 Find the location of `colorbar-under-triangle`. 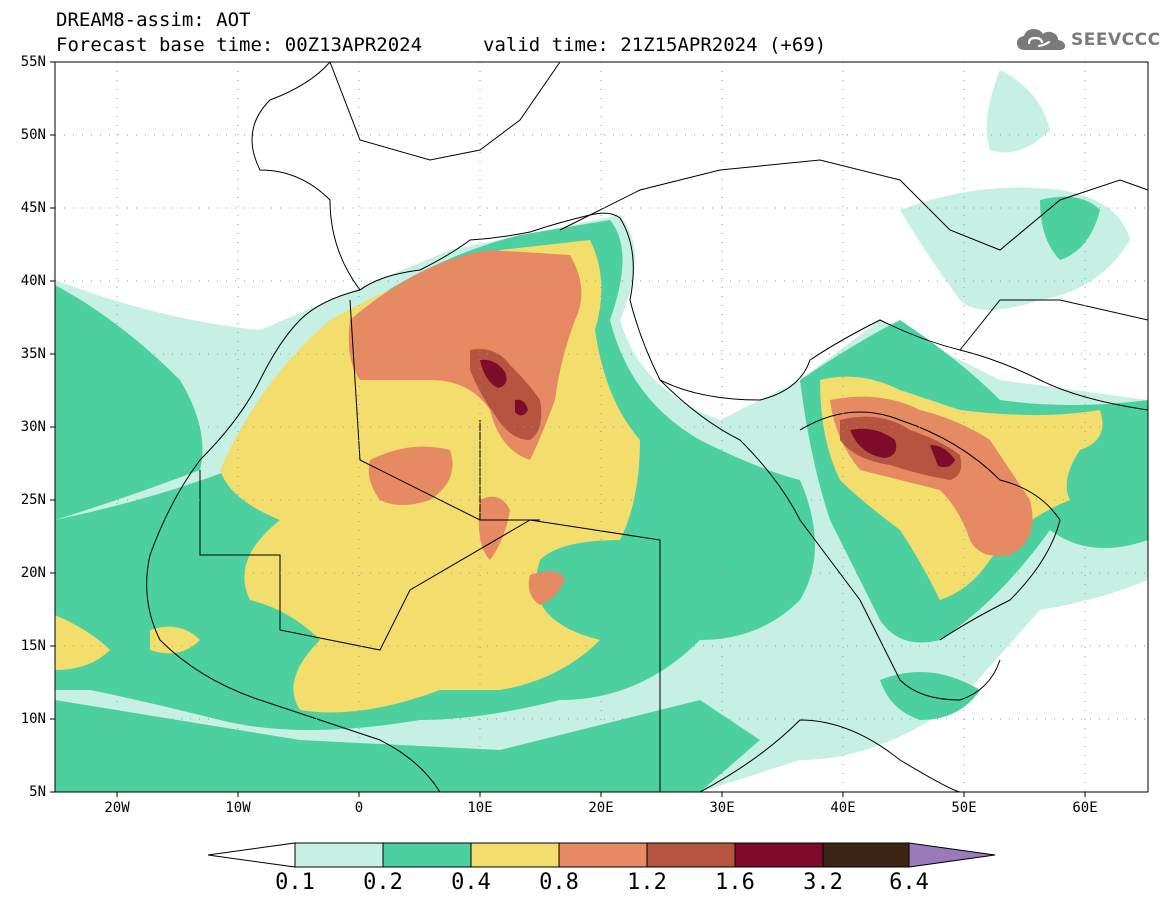

colorbar-under-triangle is located at coordinates (251, 855).